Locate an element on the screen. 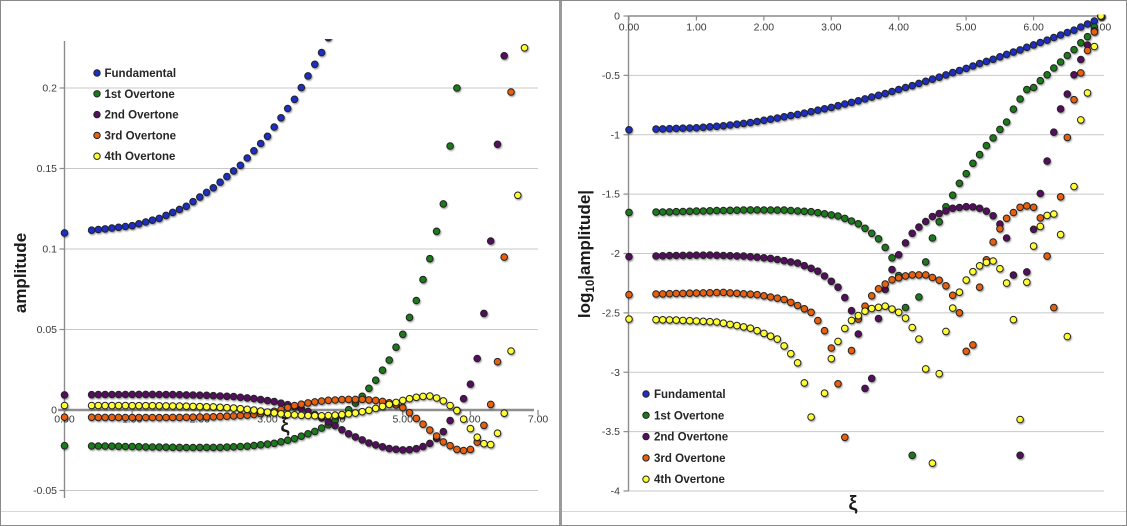 The image size is (1127, 526). x-tick-label: 4.00 is located at coordinates (899, 28).